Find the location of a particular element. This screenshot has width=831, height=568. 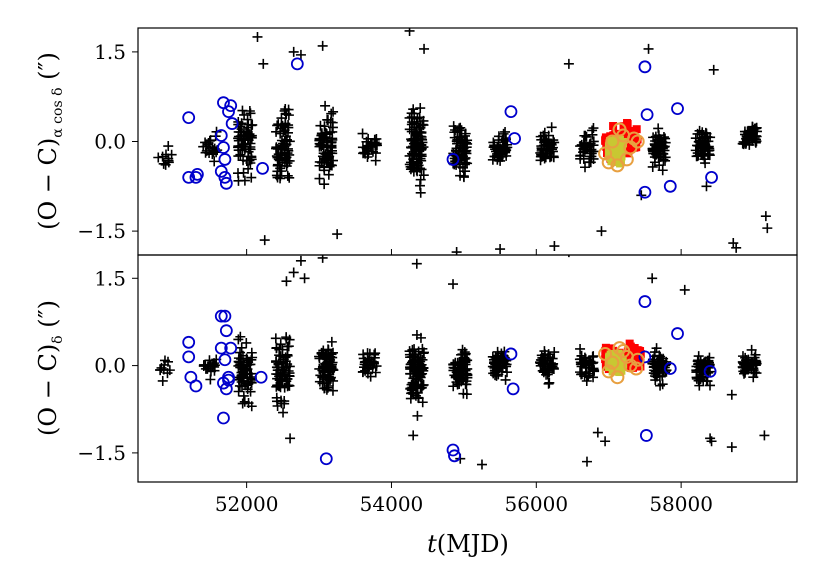

top-y-label-unit: (″) is located at coordinates (48, 69).